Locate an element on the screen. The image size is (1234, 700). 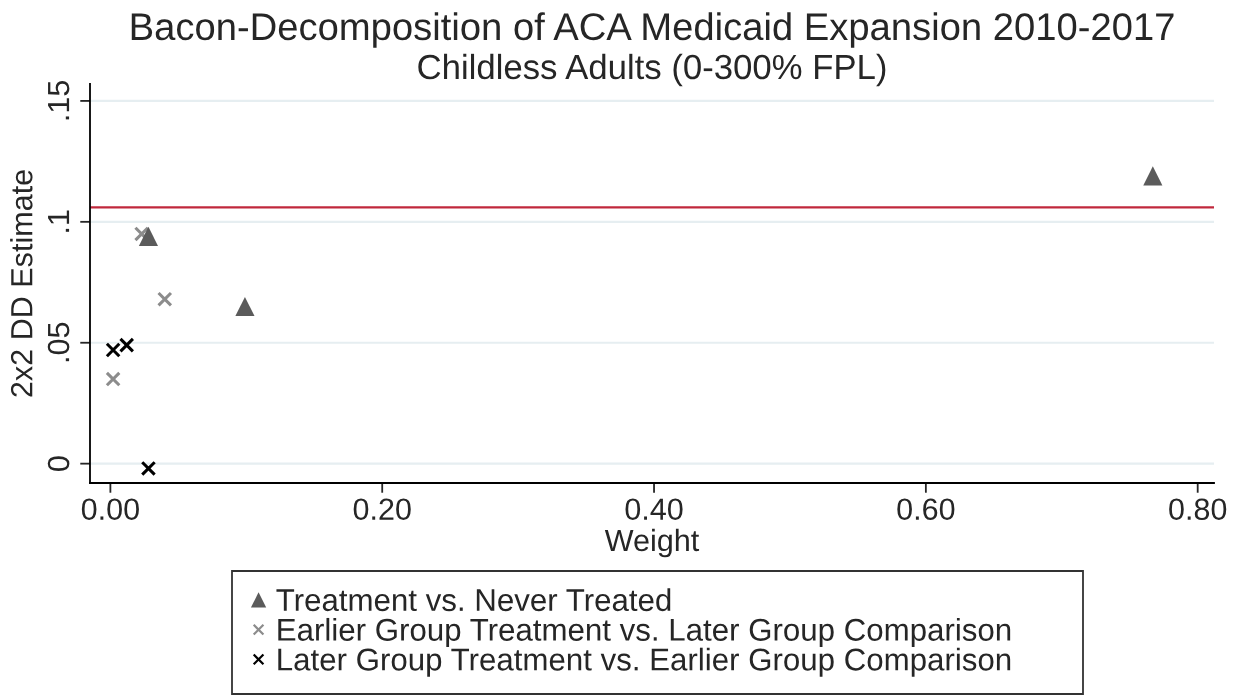
y-tick-label: .15 is located at coordinates (59, 100).